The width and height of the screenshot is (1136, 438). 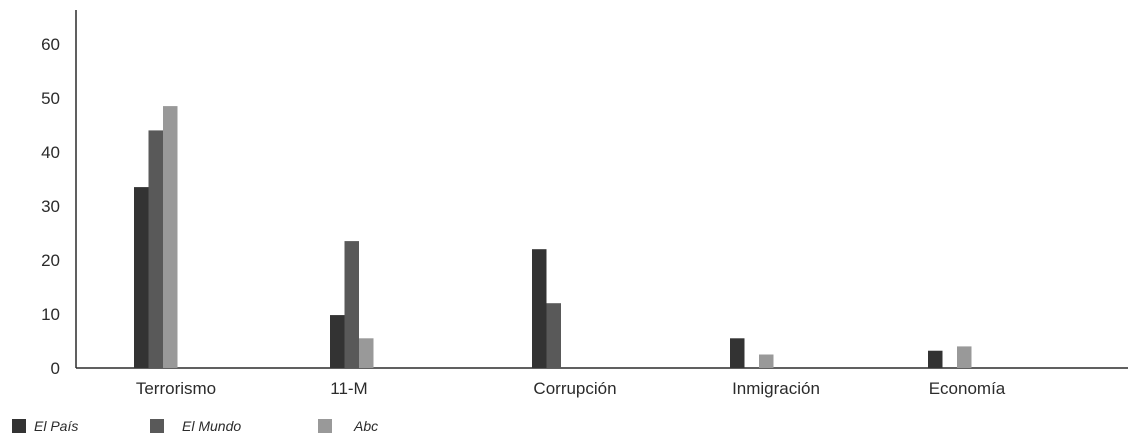 I want to click on bar-11-m-s1, so click(x=351, y=304).